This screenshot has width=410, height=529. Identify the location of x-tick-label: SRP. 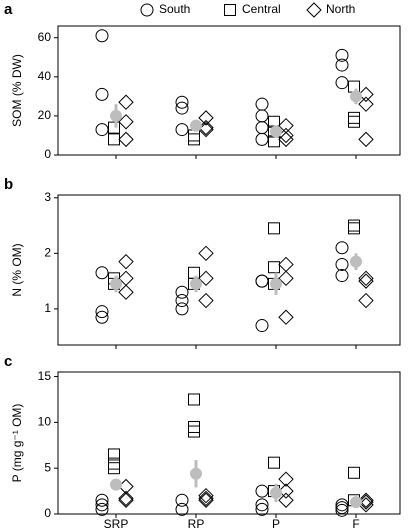
(116, 523).